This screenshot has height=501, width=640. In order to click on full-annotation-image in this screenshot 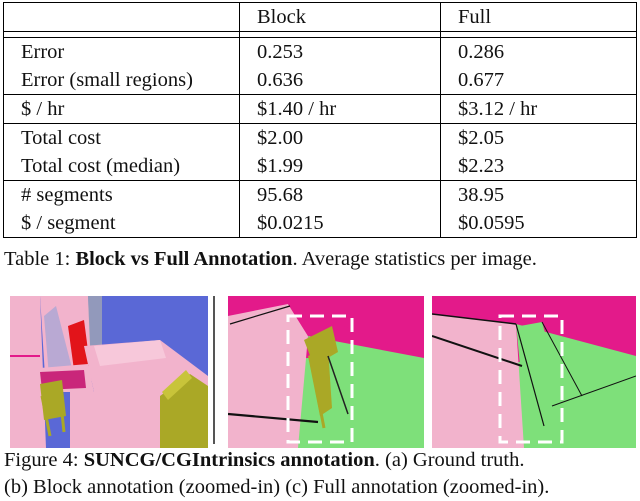, I will do `click(534, 372)`.